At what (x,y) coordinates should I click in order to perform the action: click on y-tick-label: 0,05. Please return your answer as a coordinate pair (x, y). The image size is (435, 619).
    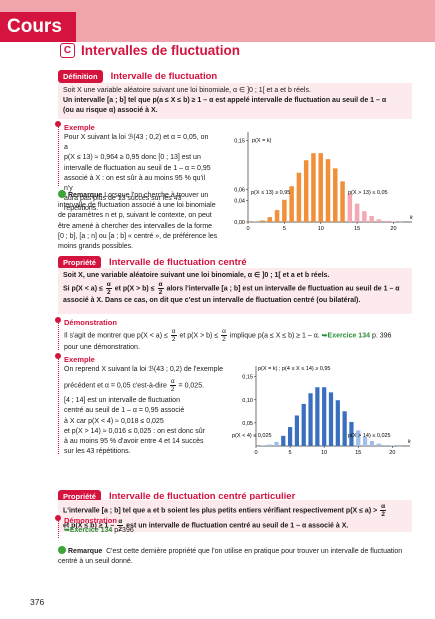
    Looking at the image, I should click on (247, 424).